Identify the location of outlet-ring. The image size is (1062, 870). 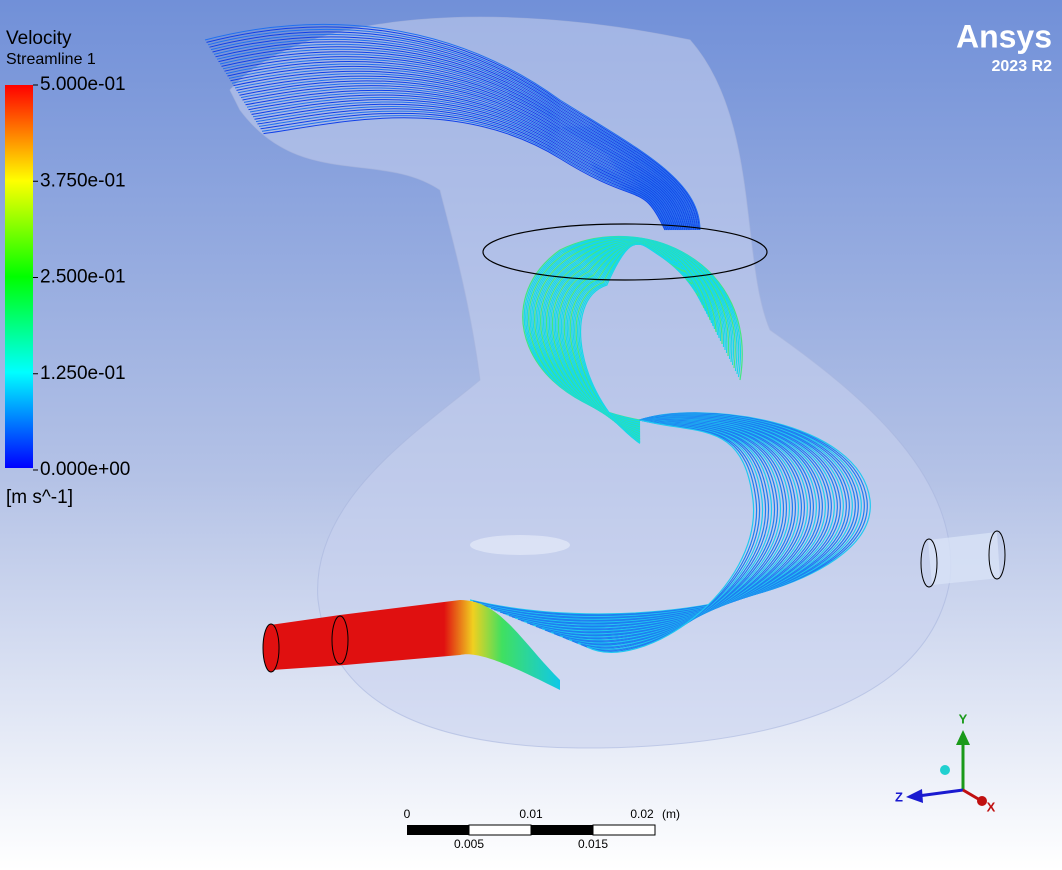
(929, 563).